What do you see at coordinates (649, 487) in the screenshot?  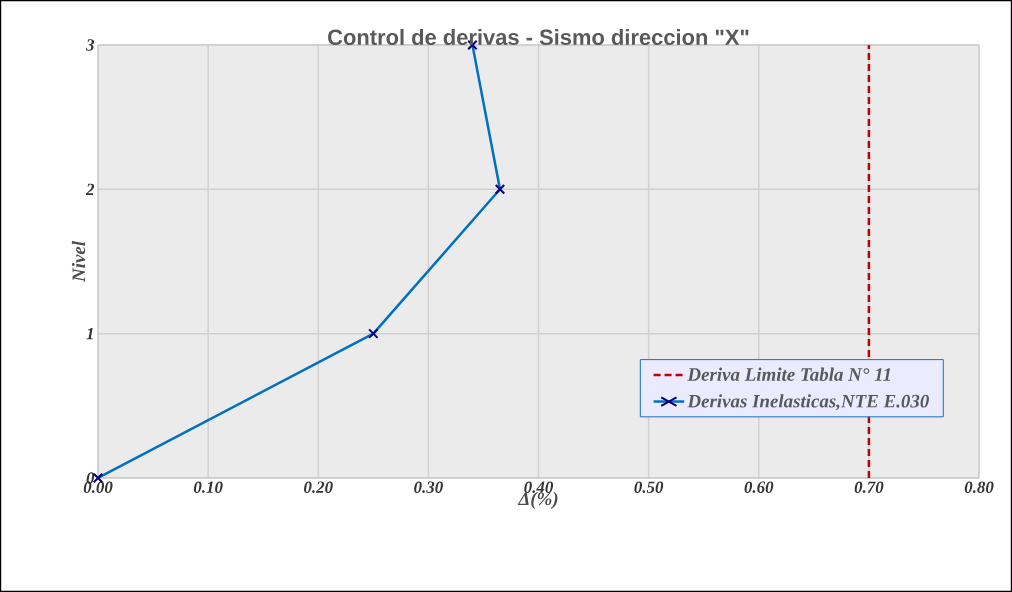 I see `x-tick-label: 0.50` at bounding box center [649, 487].